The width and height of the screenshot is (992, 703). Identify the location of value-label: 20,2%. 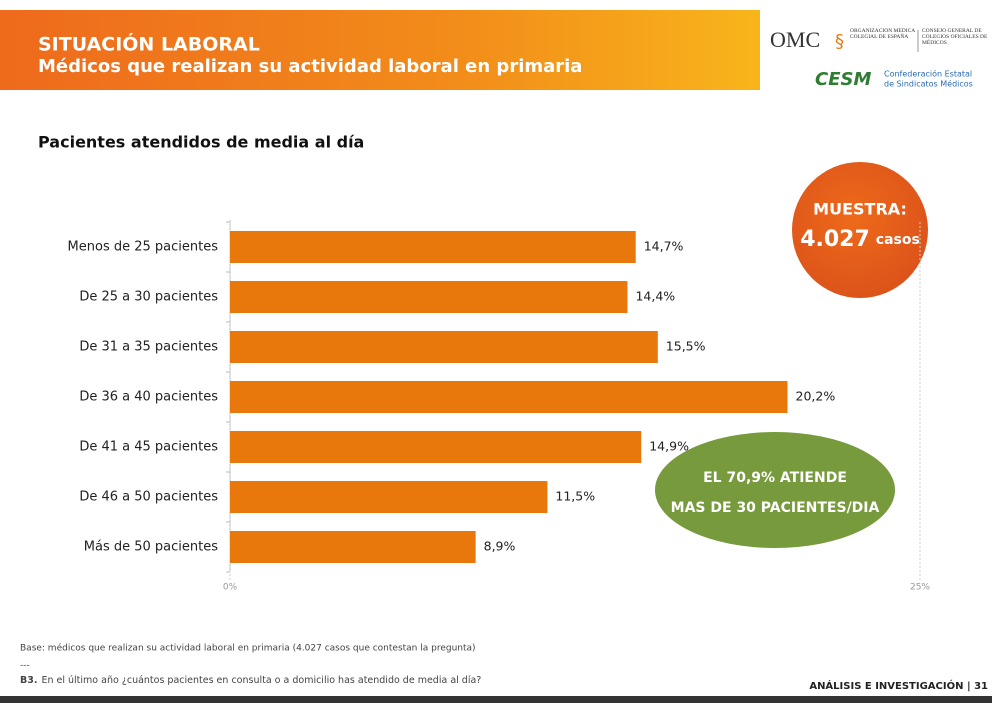
(816, 396).